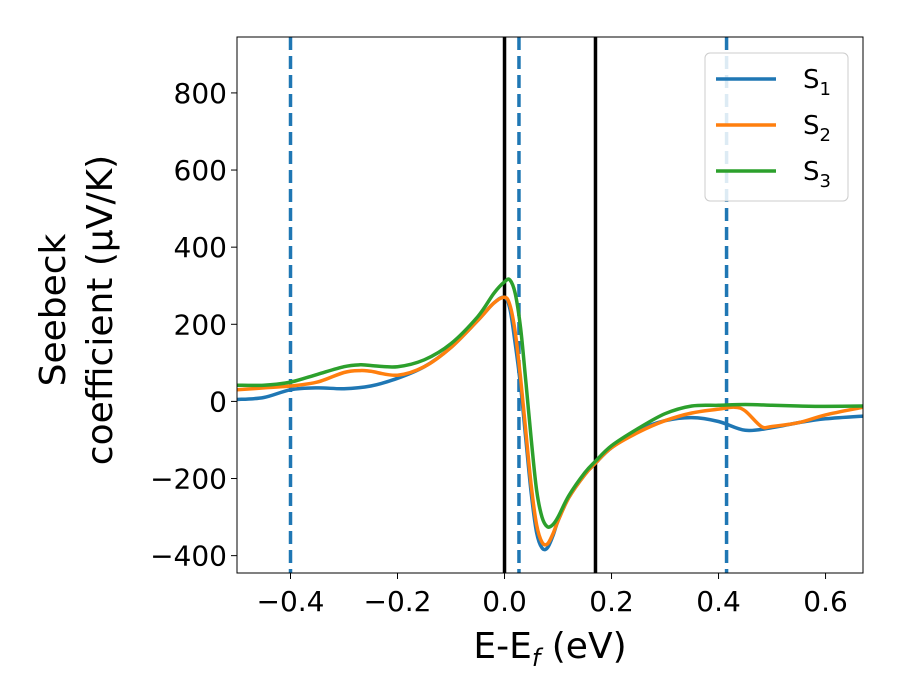  What do you see at coordinates (817, 82) in the screenshot?
I see `legend-label: S1` at bounding box center [817, 82].